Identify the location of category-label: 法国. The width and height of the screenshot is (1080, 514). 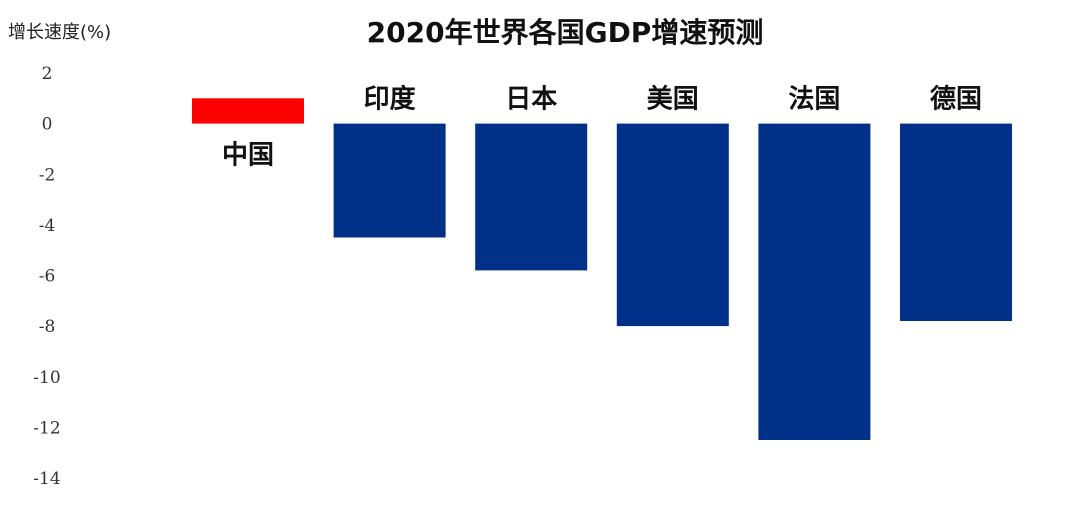
(814, 100).